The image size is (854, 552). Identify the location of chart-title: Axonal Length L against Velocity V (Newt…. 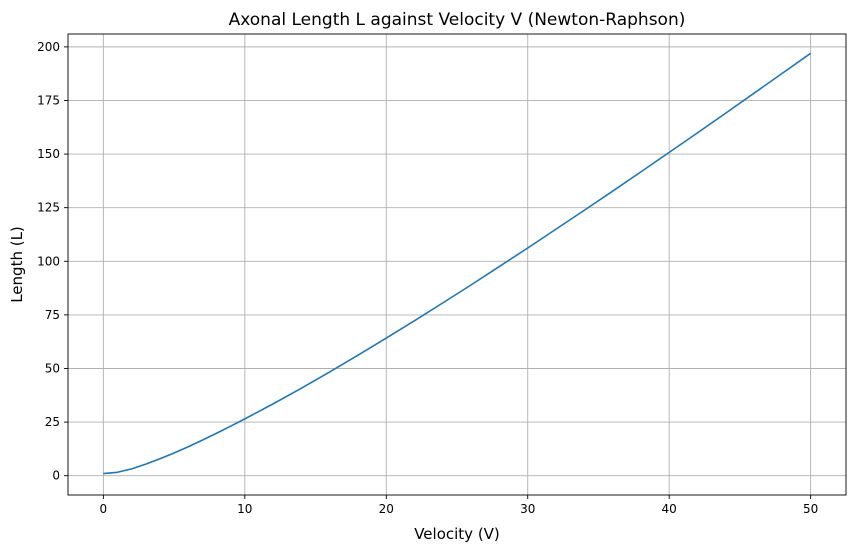
(457, 20).